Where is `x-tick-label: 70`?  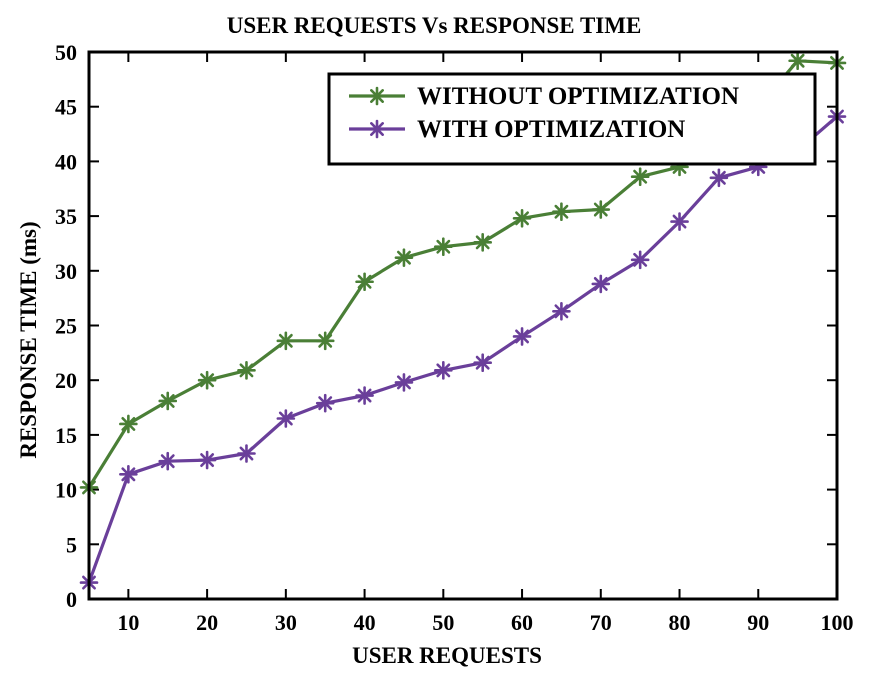 x-tick-label: 70 is located at coordinates (601, 622).